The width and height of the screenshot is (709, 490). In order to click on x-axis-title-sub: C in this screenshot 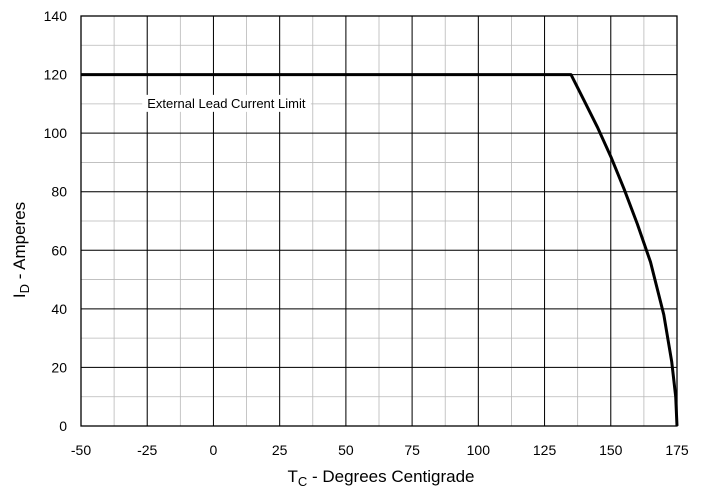, I will do `click(302, 481)`.